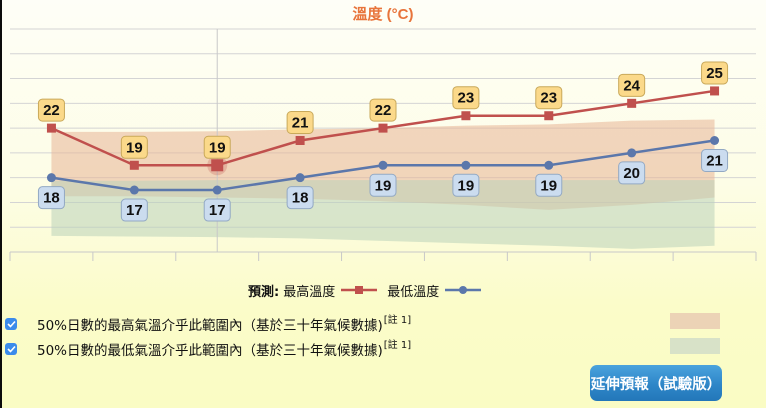  Describe the element at coordinates (695, 321) in the screenshot. I see `max-band-swatch` at that location.